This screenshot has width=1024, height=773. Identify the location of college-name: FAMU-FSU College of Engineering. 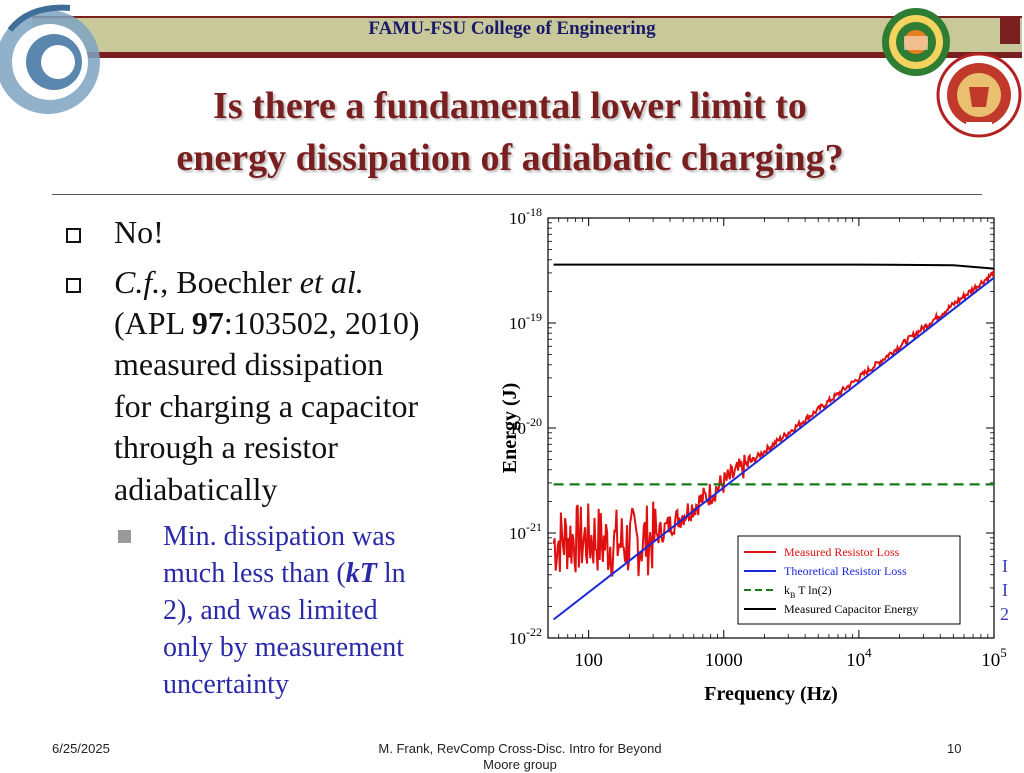
(512, 28).